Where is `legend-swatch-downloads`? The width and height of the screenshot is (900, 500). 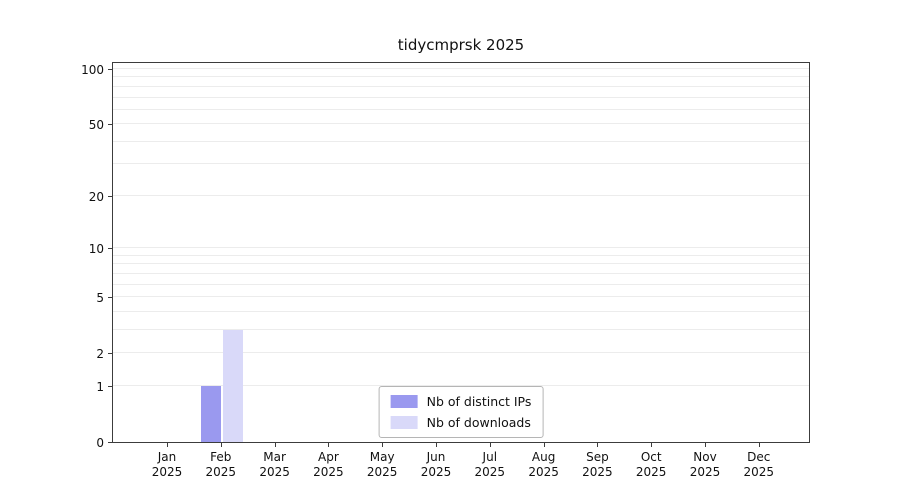
legend-swatch-downloads is located at coordinates (404, 422).